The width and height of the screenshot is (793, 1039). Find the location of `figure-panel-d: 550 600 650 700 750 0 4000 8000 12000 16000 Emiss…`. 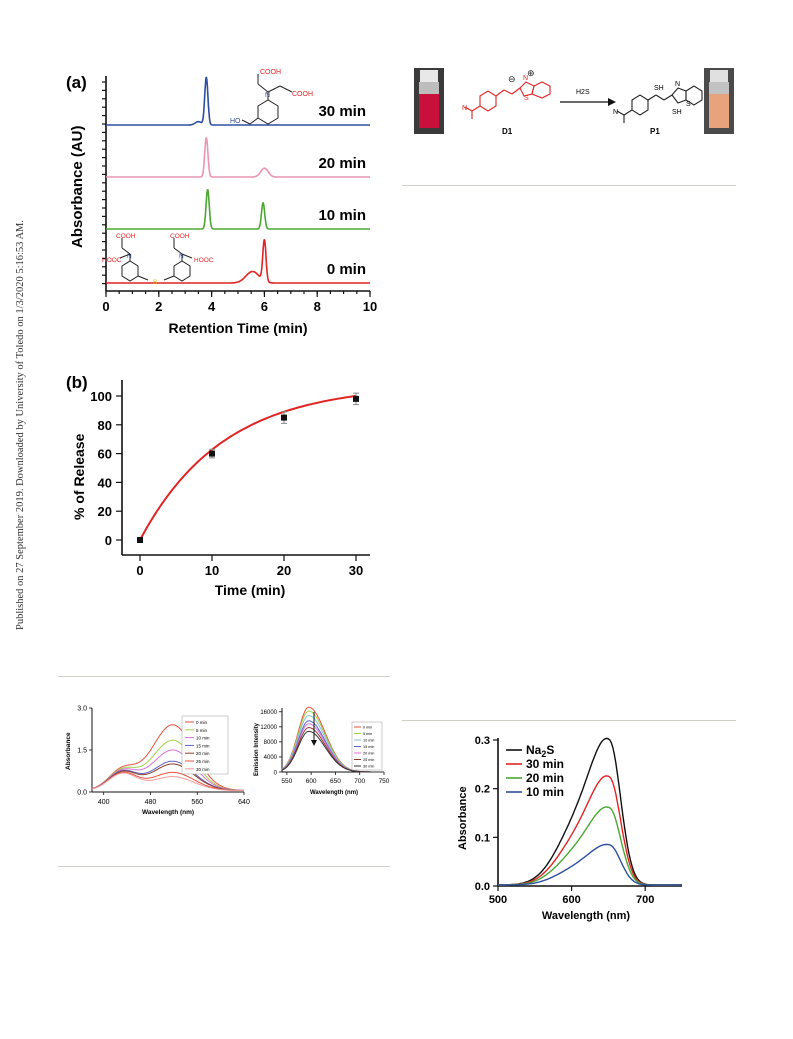

figure-panel-d: 550 600 650 700 750 0 4000 8000 12000 16000 Emiss… is located at coordinates (320, 762).